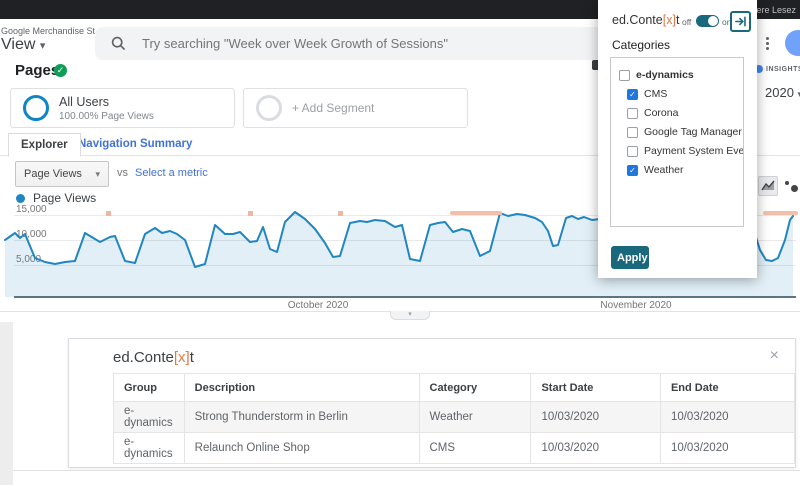 The height and width of the screenshot is (485, 800). Describe the element at coordinates (122, 173) in the screenshot. I see `vs-label: vs` at that location.